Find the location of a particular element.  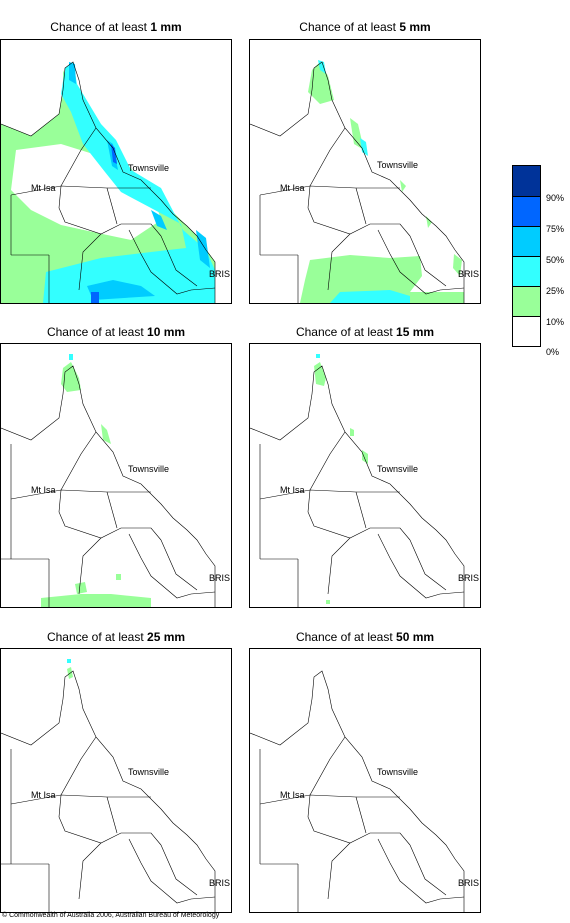

map-svg-1mm is located at coordinates (108, 182).